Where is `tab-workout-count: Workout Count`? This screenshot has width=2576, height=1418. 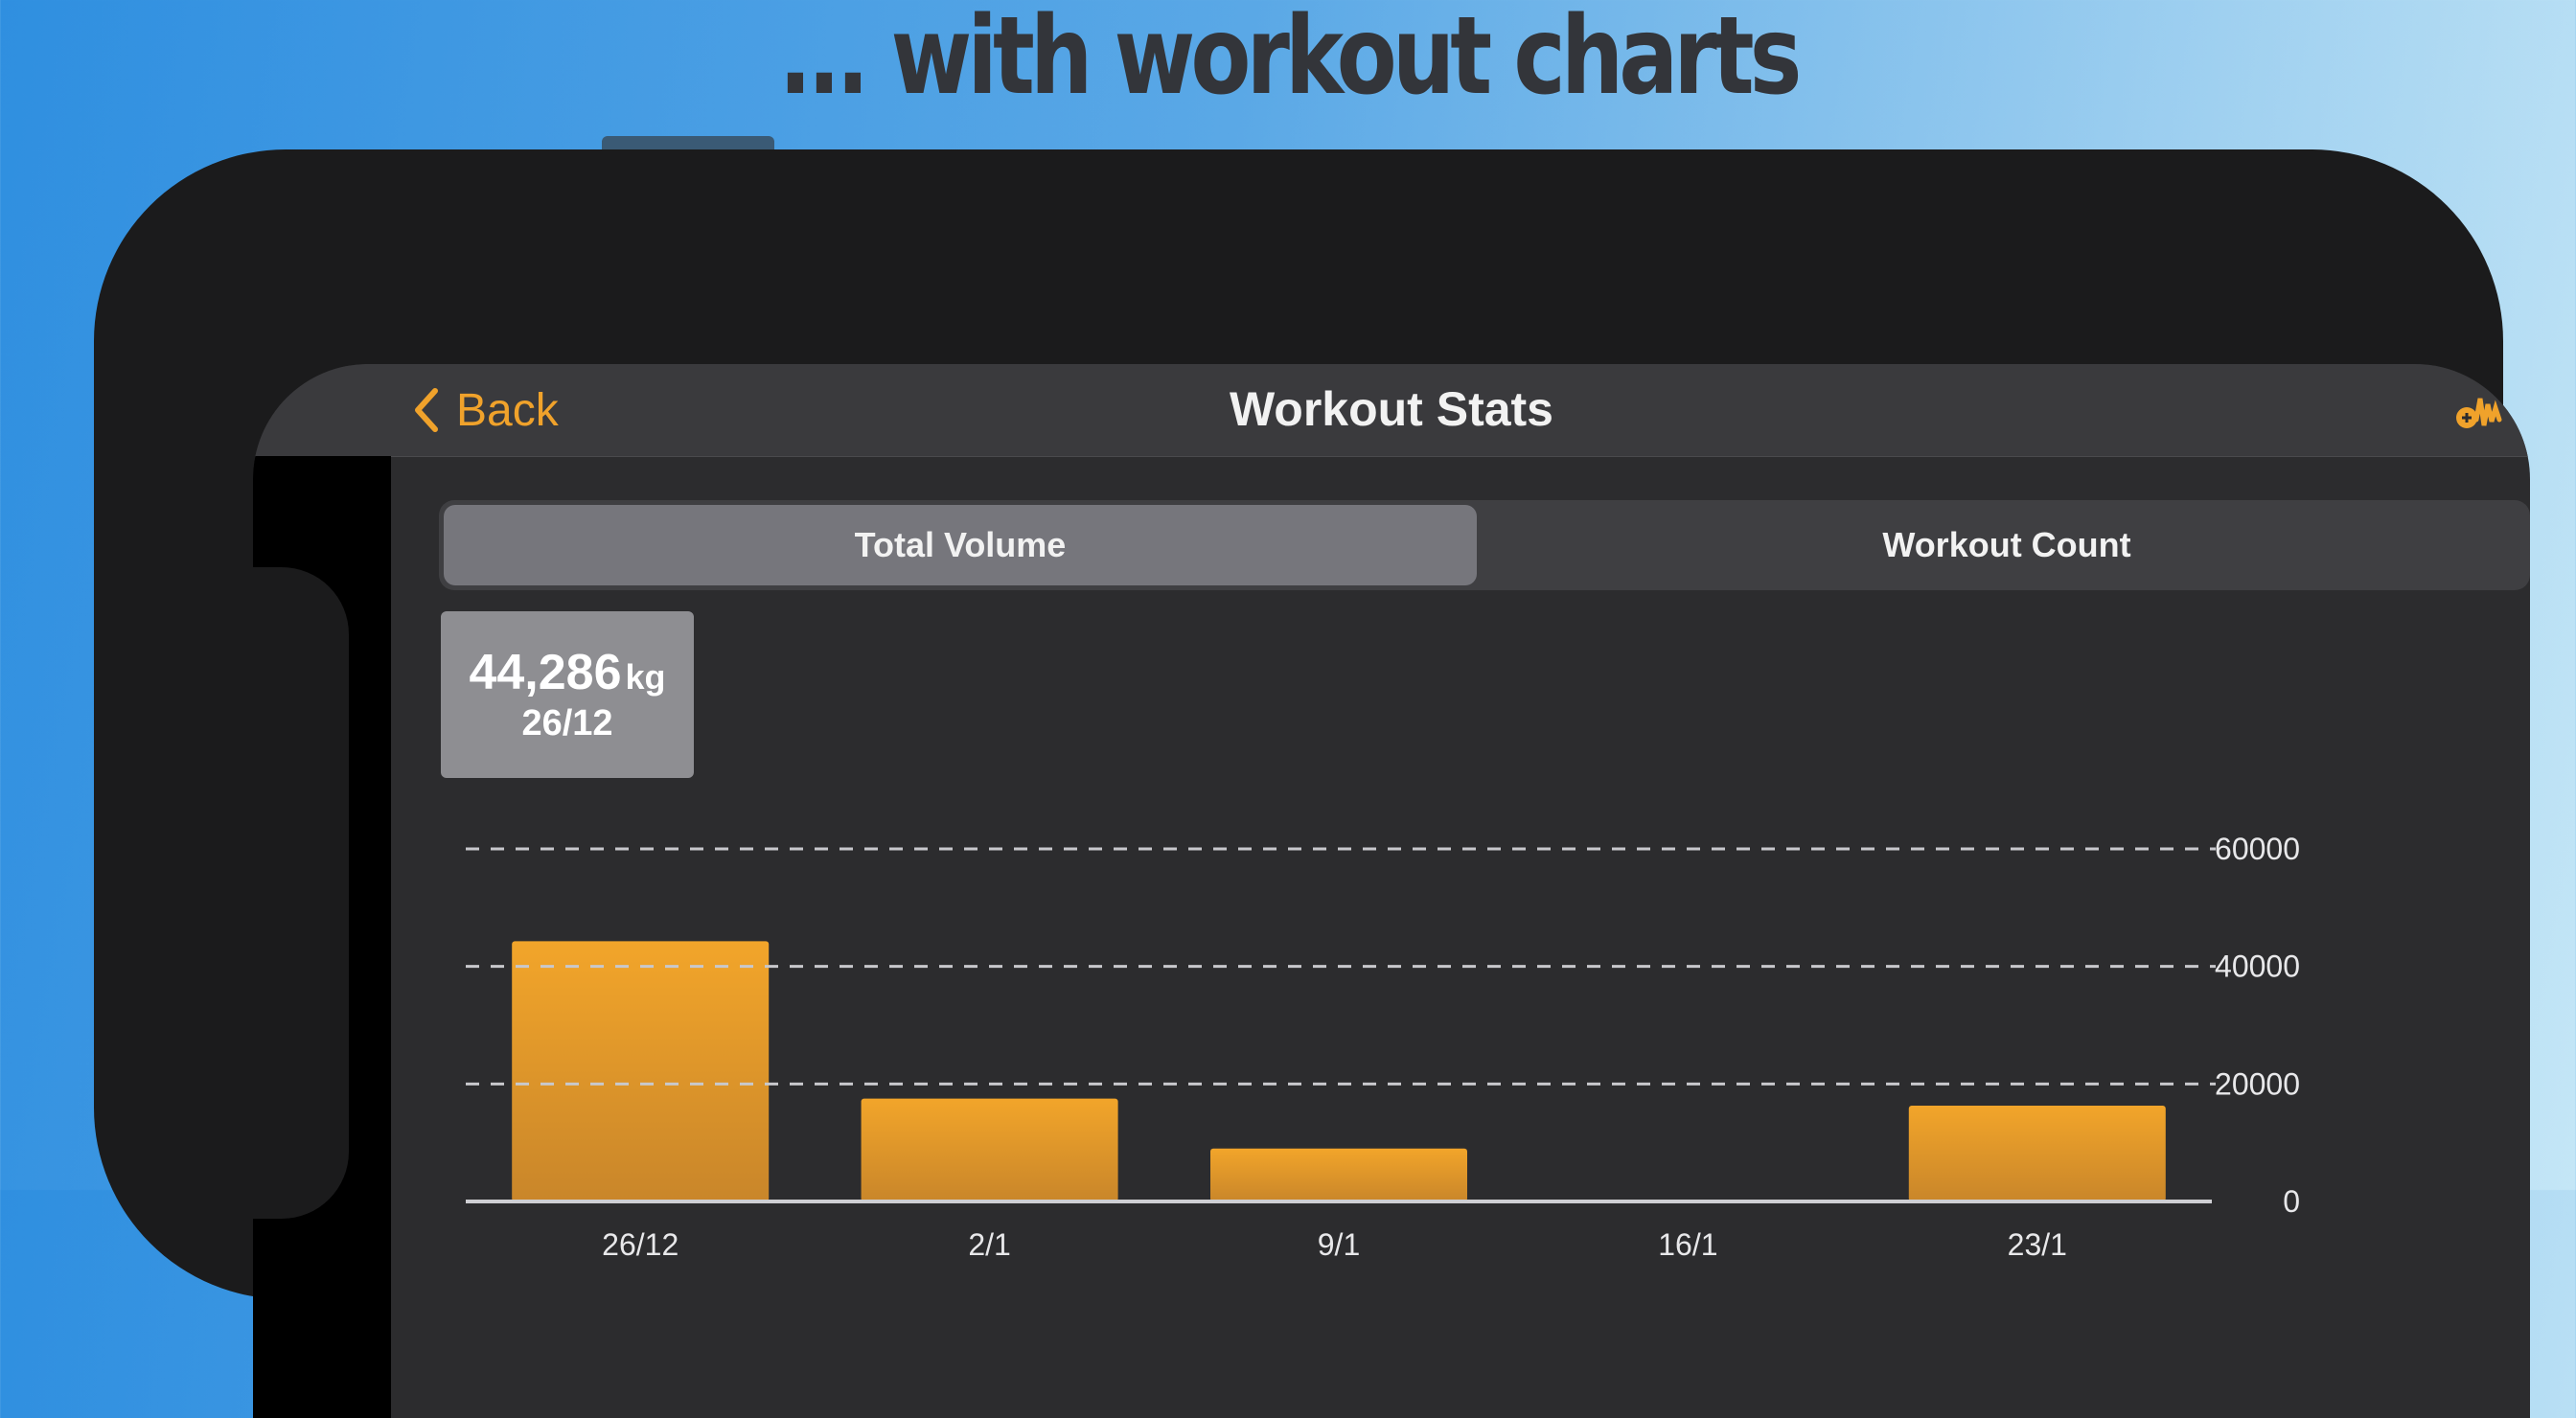
tab-workout-count: Workout Count is located at coordinates (2006, 544).